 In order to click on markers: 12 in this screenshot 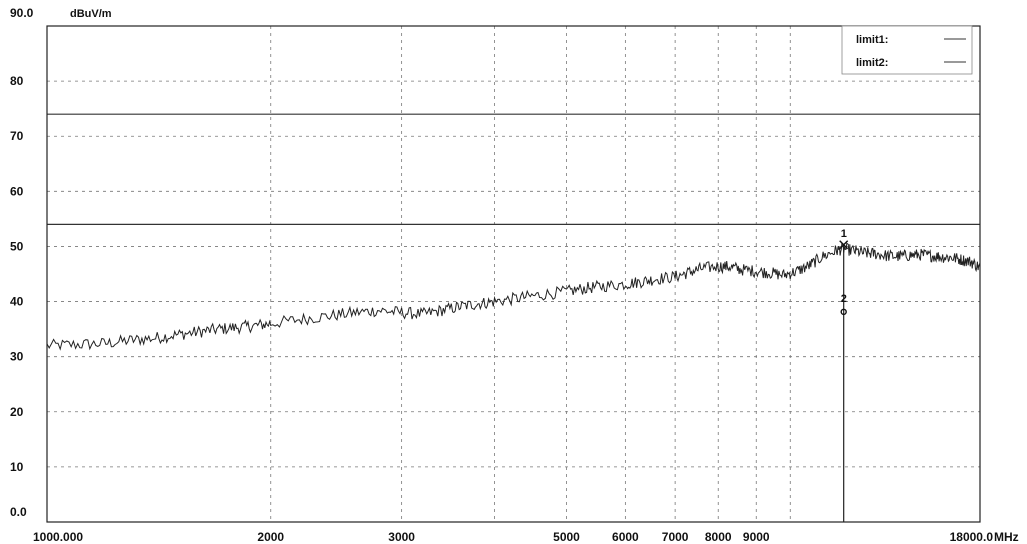, I will do `click(844, 375)`.